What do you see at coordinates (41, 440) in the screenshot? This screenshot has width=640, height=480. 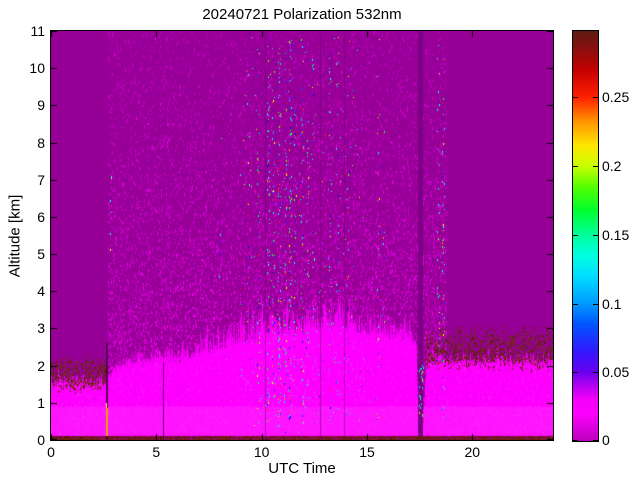 I see `y-tick-label: 0` at bounding box center [41, 440].